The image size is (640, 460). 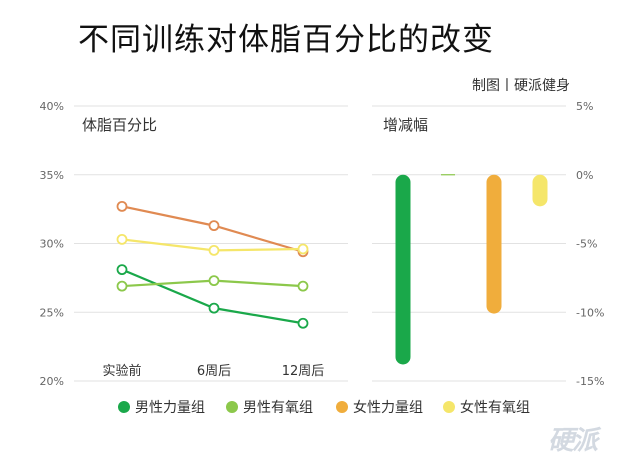 I want to click on y-tick-label-right: 0%, so click(x=584, y=175).